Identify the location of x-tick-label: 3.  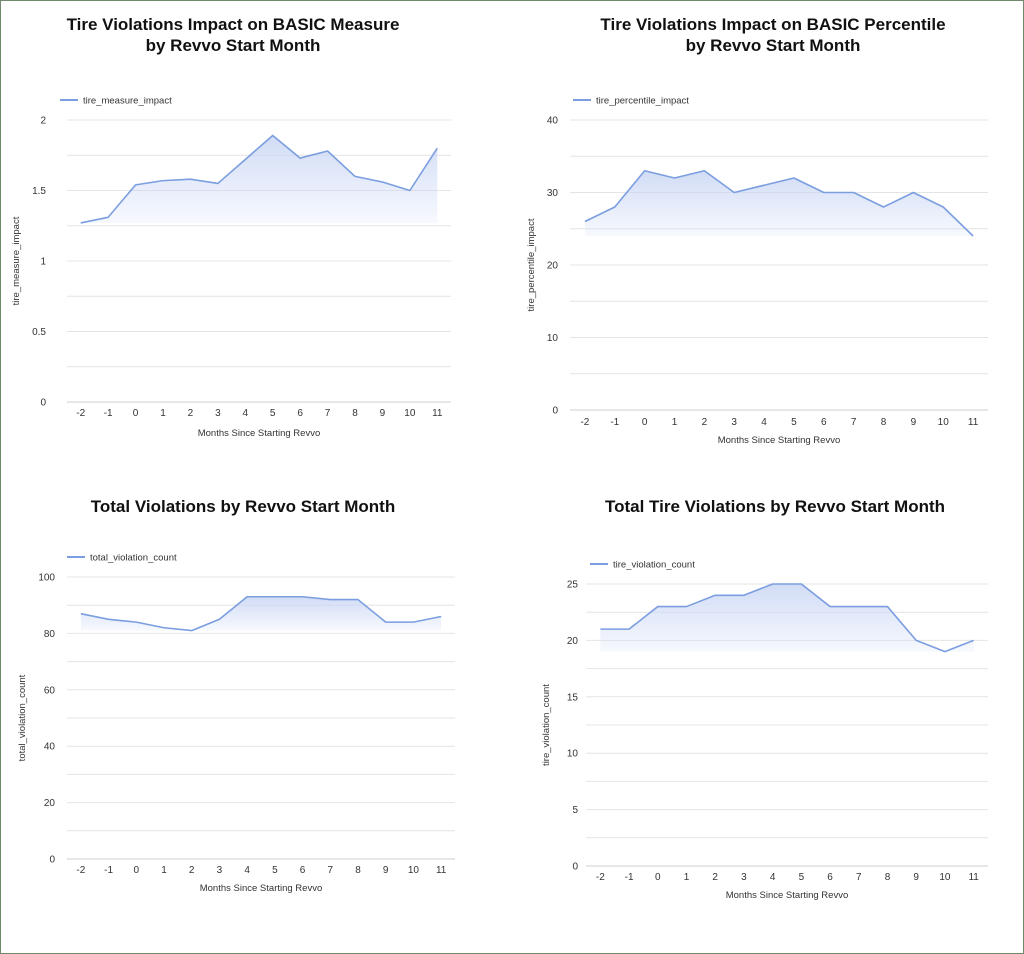
(734, 422).